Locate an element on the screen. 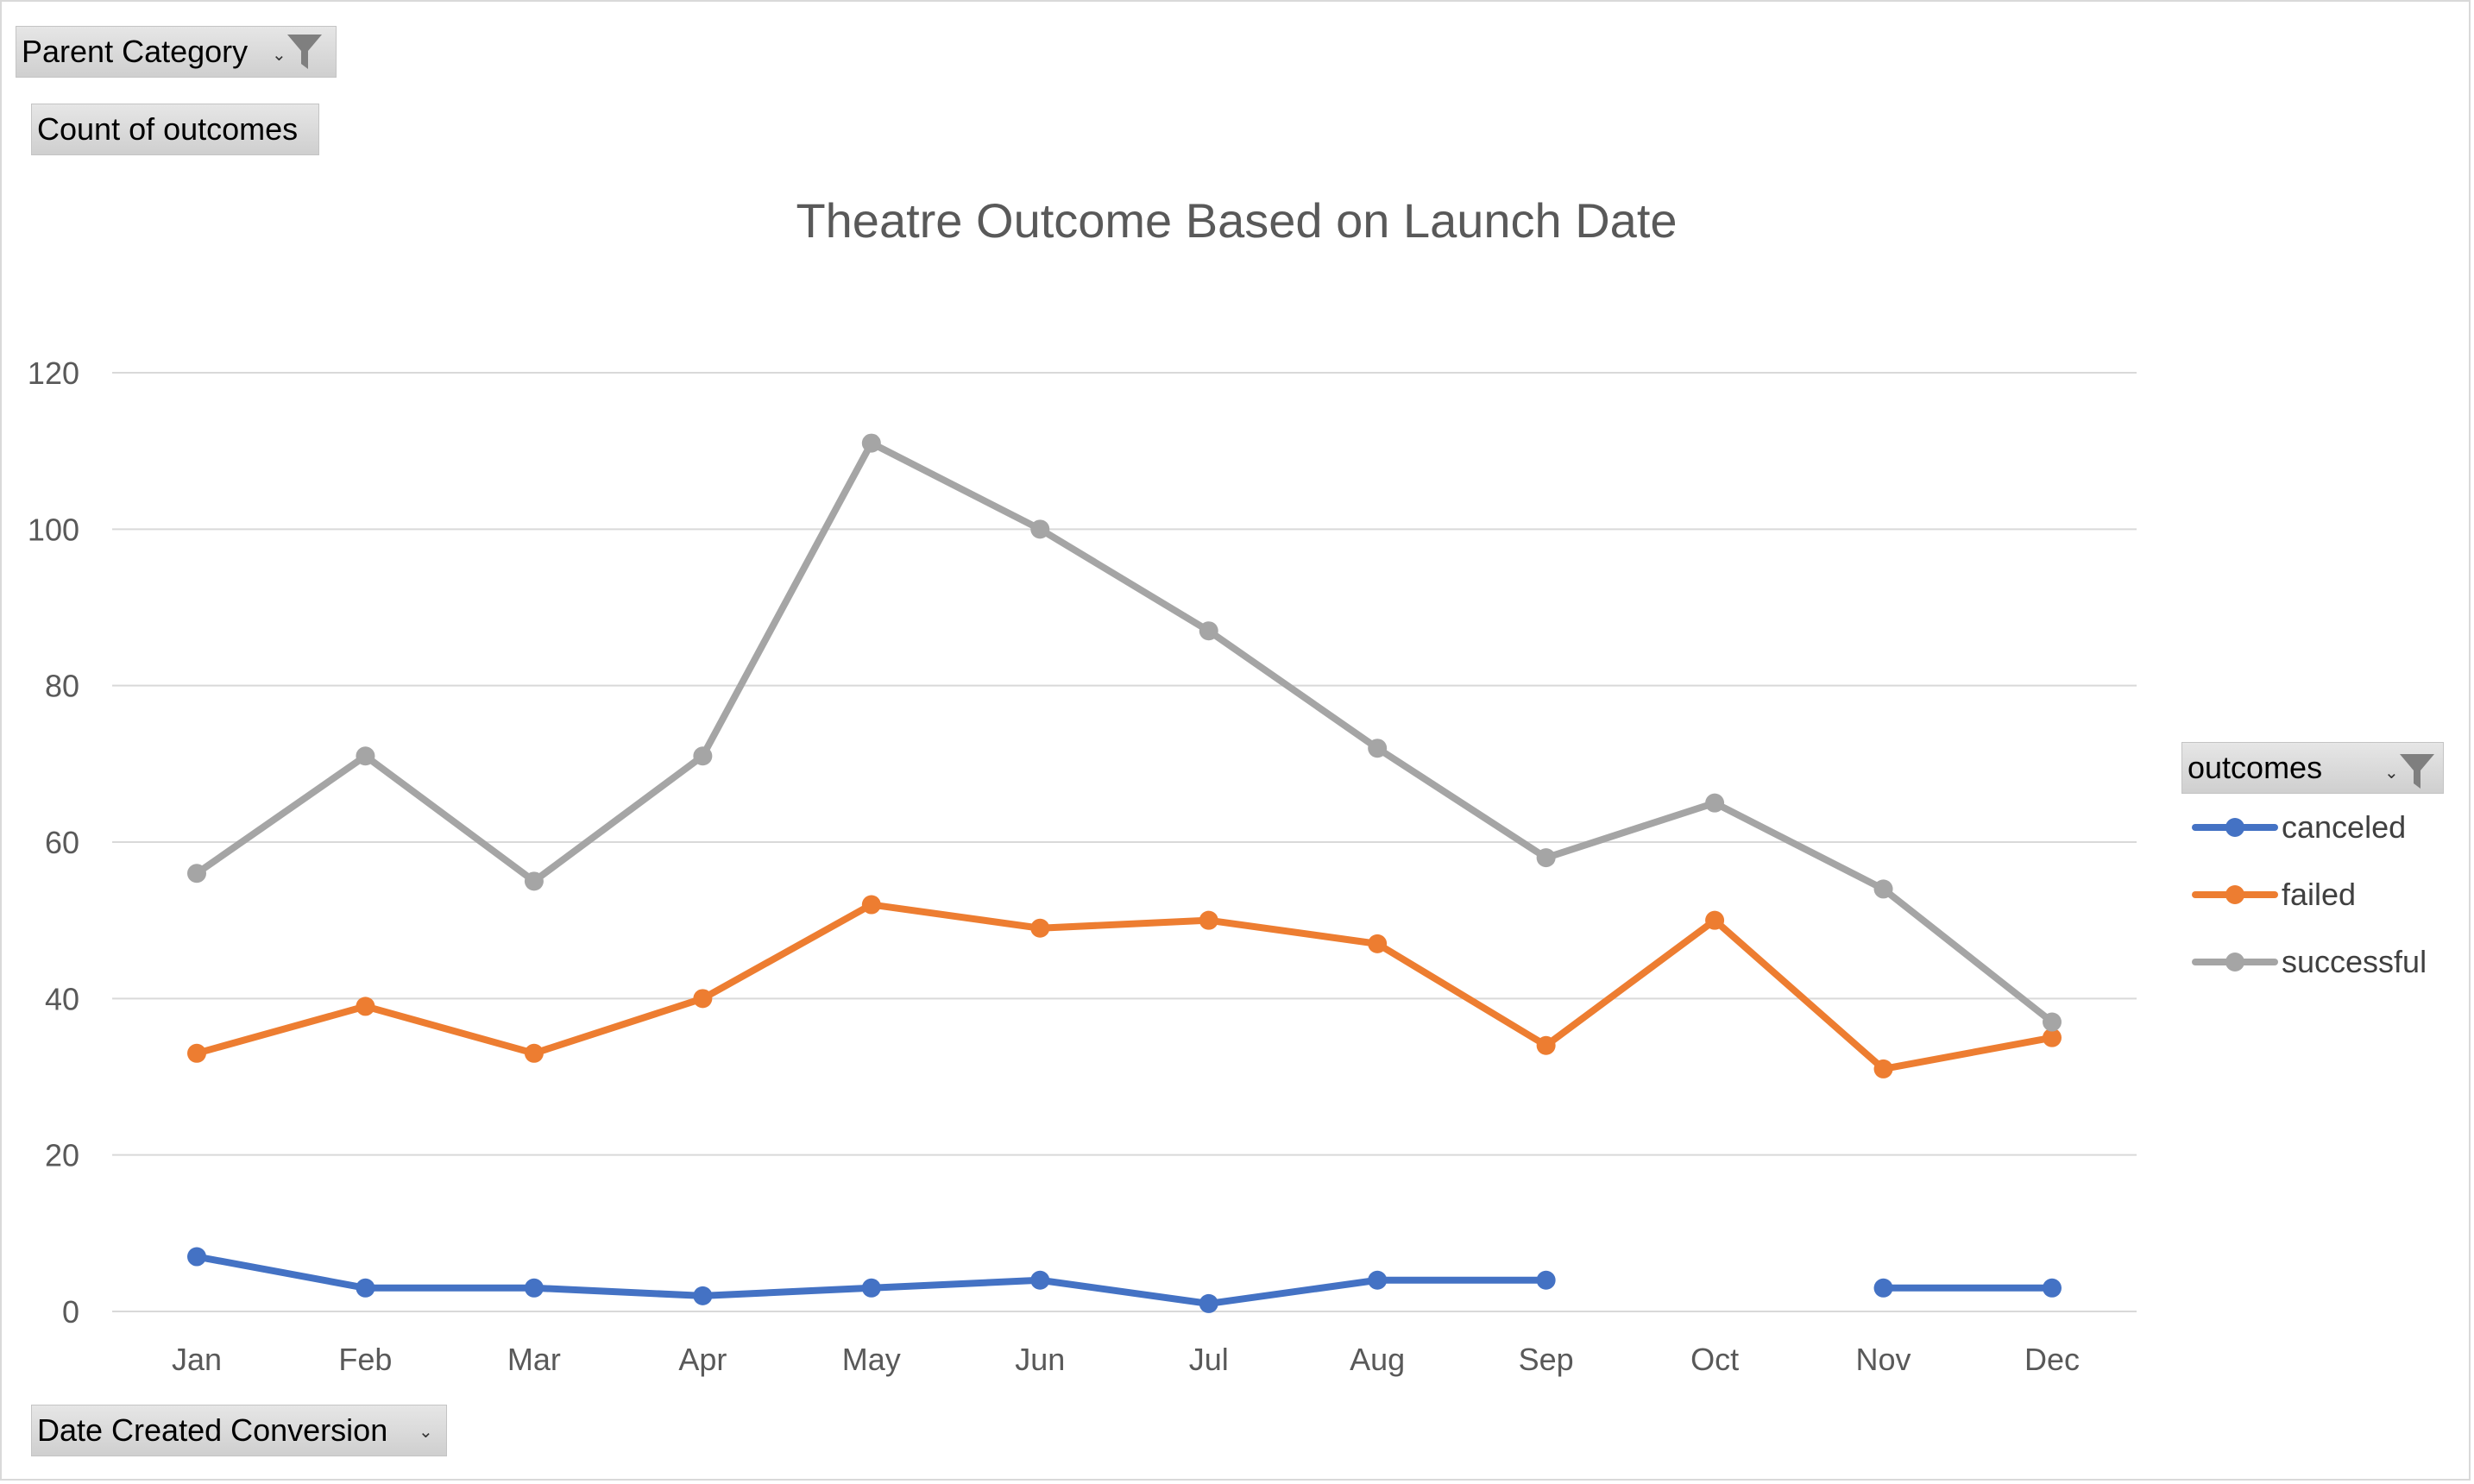 The width and height of the screenshot is (2474, 1484). series-line is located at coordinates (1124, 986).